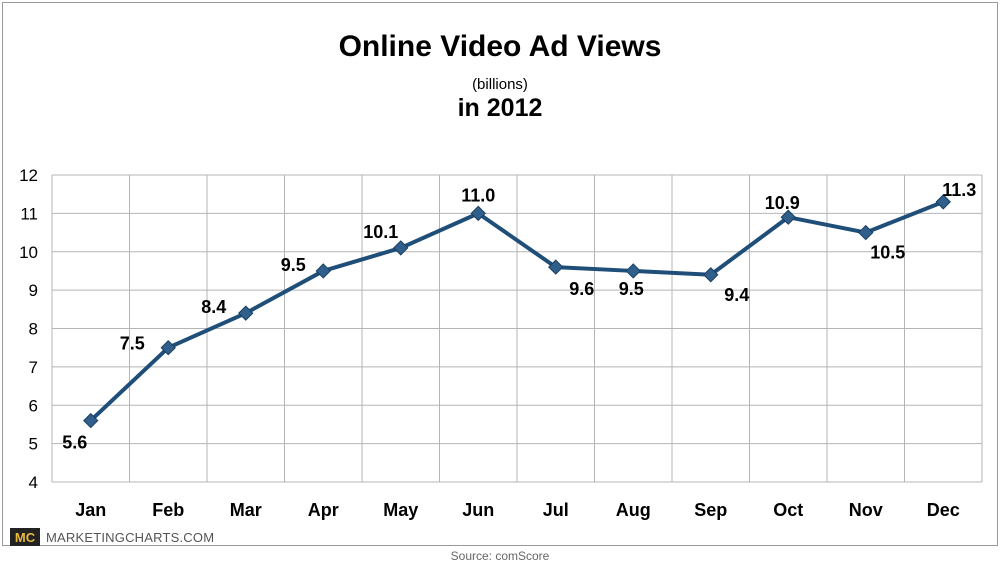 The height and width of the screenshot is (567, 1000). What do you see at coordinates (90, 510) in the screenshot?
I see `x-tick-label: Jan` at bounding box center [90, 510].